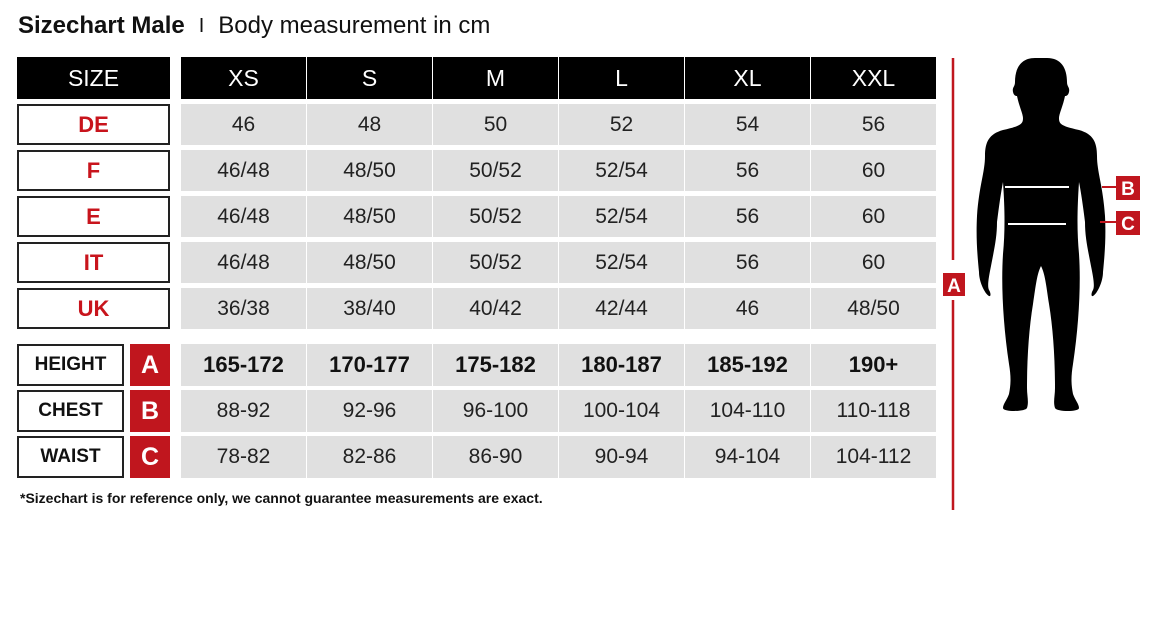 This screenshot has height=643, width=1165. I want to click on size-header-l: L, so click(621, 78).